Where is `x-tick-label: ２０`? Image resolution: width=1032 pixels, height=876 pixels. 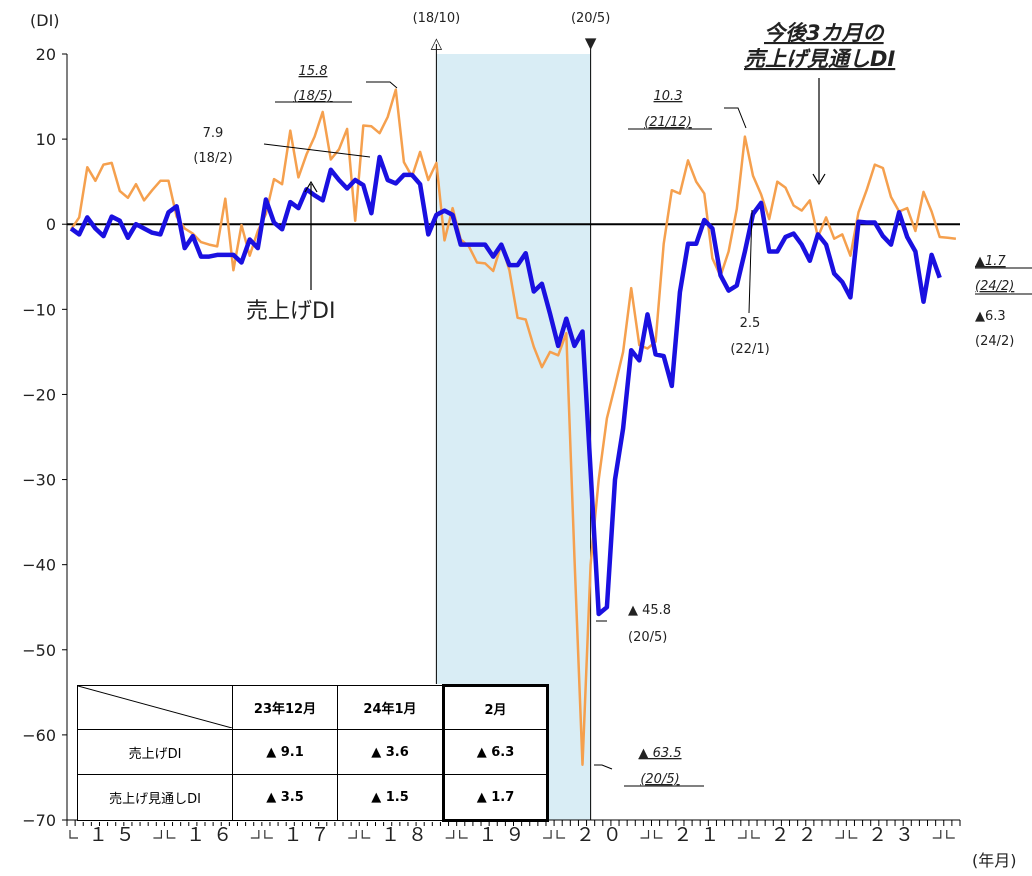 x-tick-label: ２０ is located at coordinates (603, 835).